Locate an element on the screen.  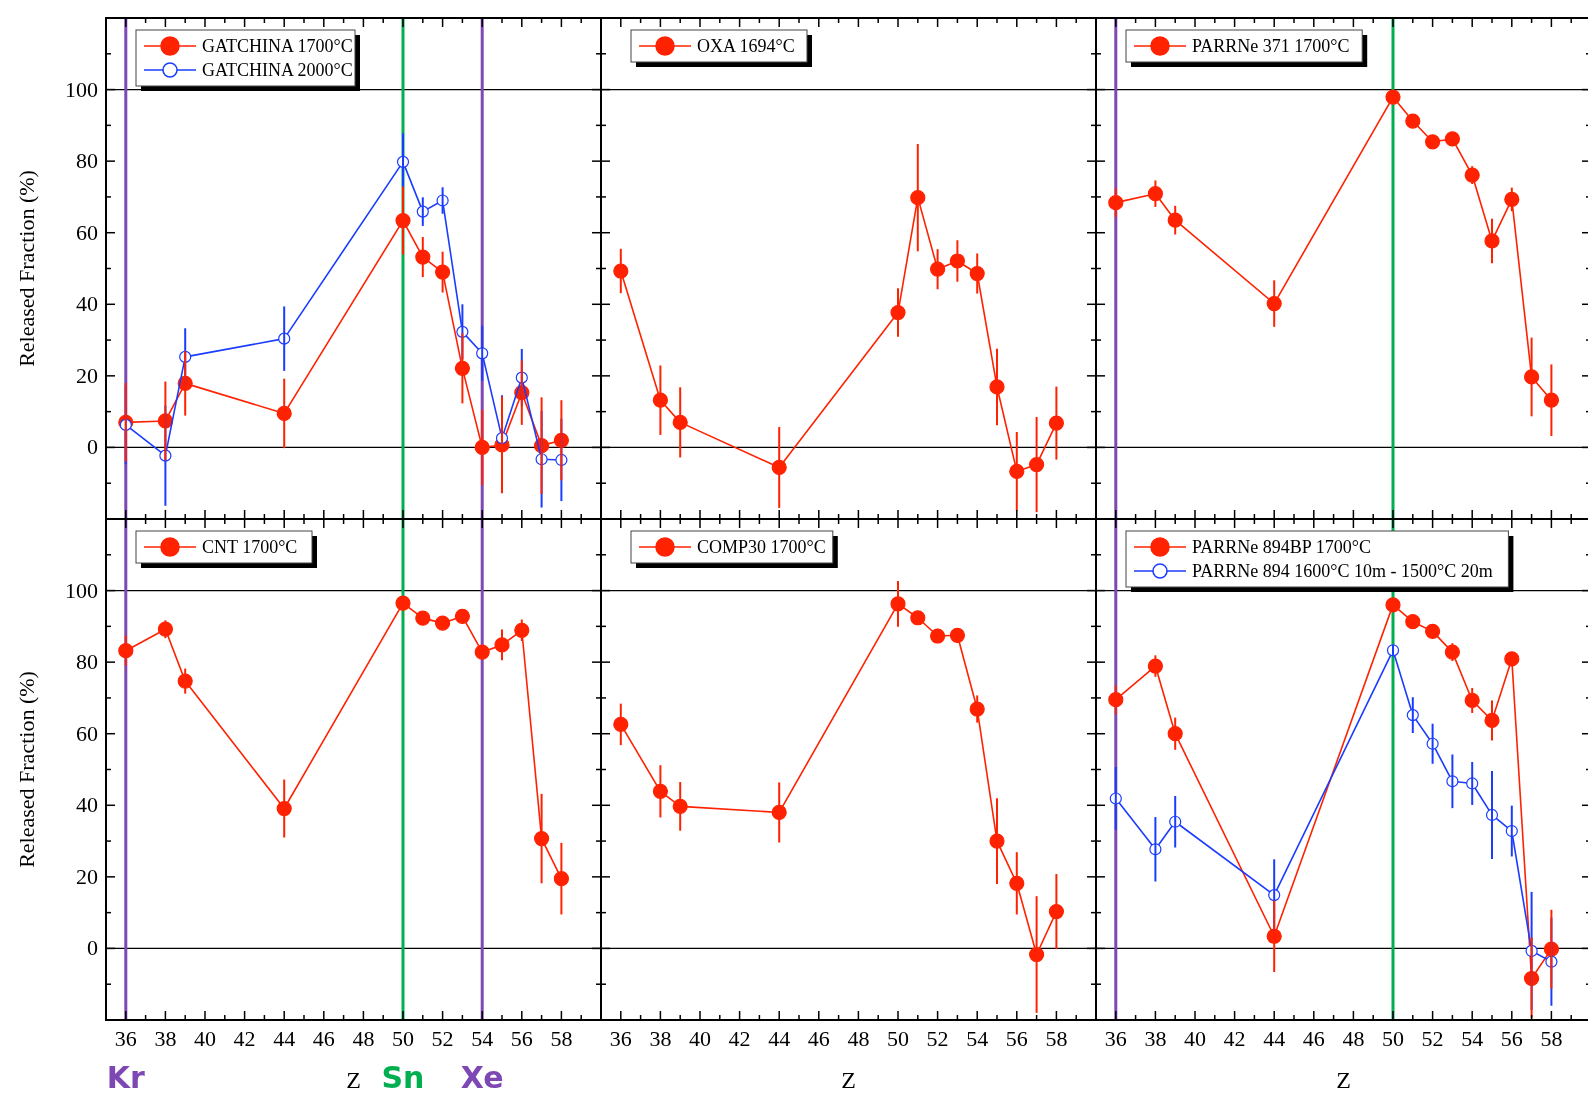
legend-label: CNT 1700°C is located at coordinates (250, 547).